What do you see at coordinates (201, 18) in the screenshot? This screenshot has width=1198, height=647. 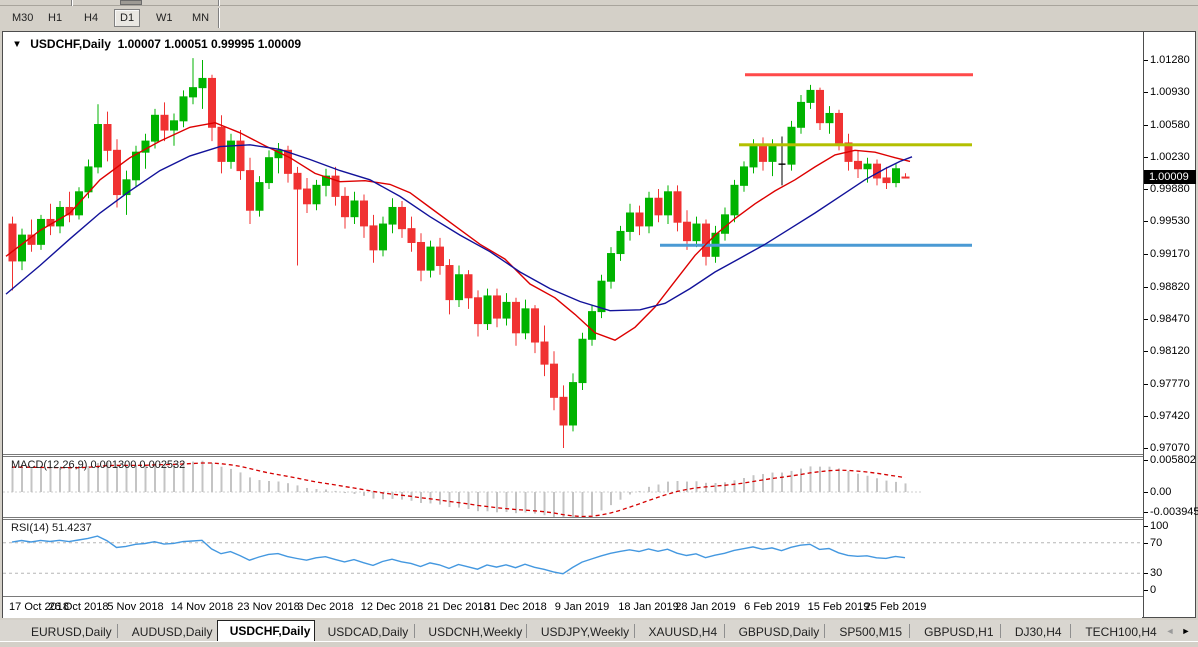 I see `timeframe-button-mn: MN` at bounding box center [201, 18].